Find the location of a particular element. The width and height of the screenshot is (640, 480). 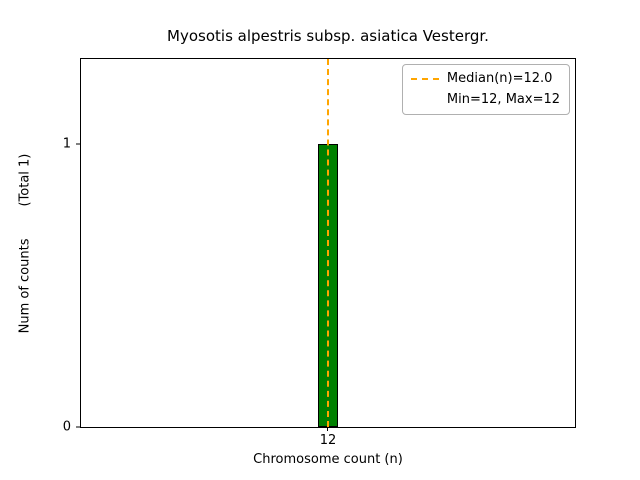

legend-handle is located at coordinates (424, 79).